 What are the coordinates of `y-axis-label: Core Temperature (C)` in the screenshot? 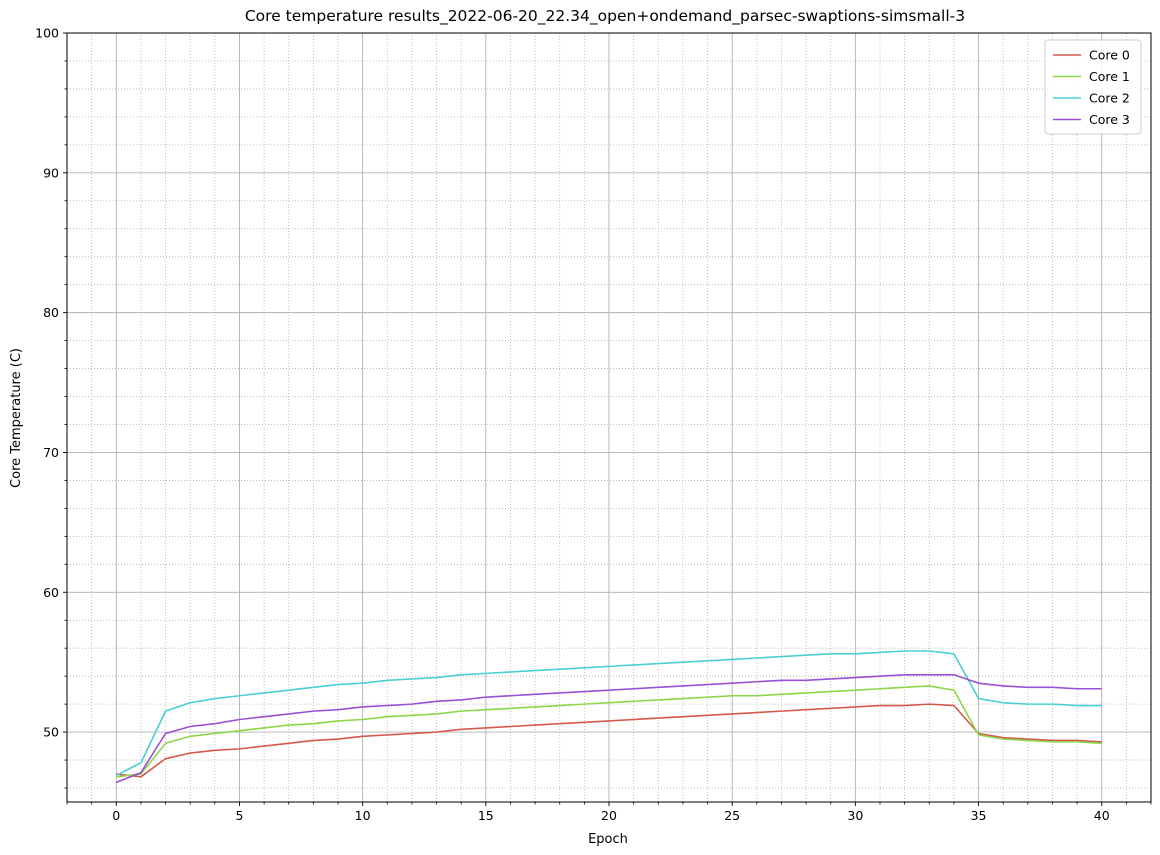 It's located at (16, 418).